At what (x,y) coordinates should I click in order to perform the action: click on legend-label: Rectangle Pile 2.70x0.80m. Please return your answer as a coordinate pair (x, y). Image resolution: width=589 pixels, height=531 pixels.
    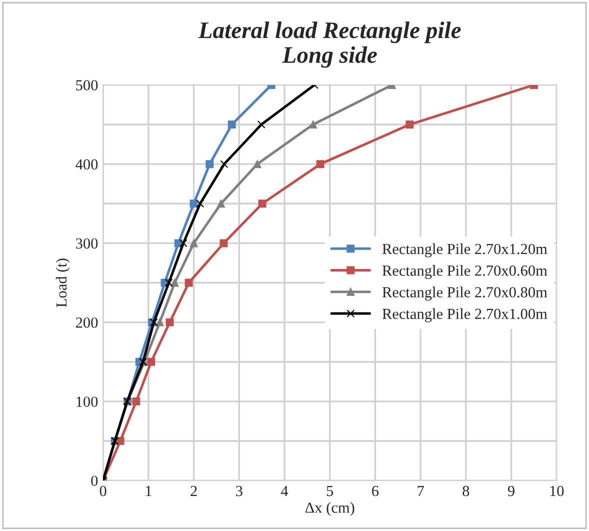
    Looking at the image, I should click on (465, 293).